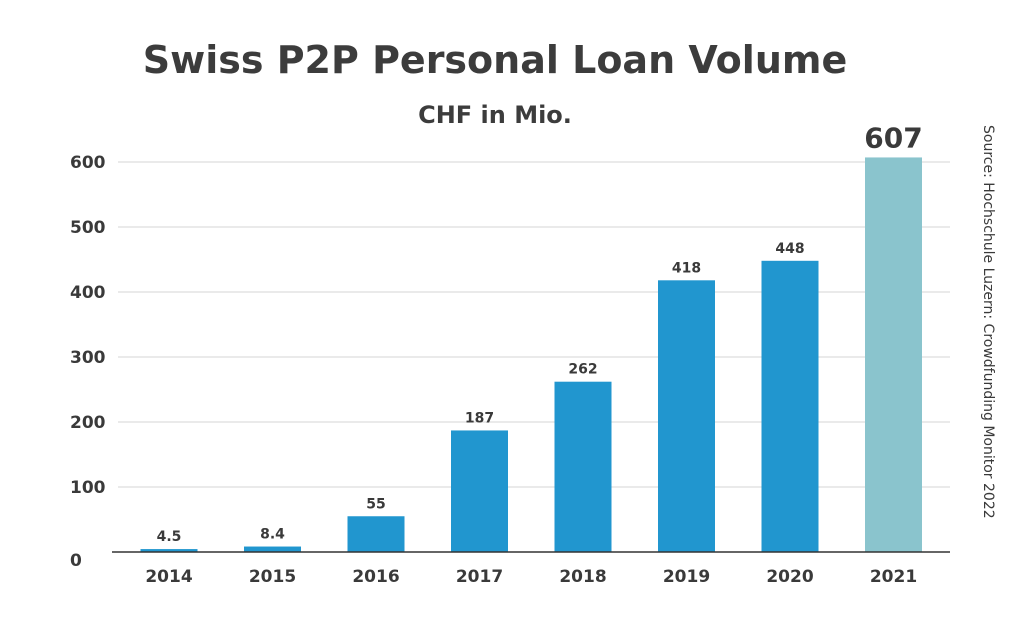  Describe the element at coordinates (789, 577) in the screenshot. I see `x-tick-label: 2020` at that location.